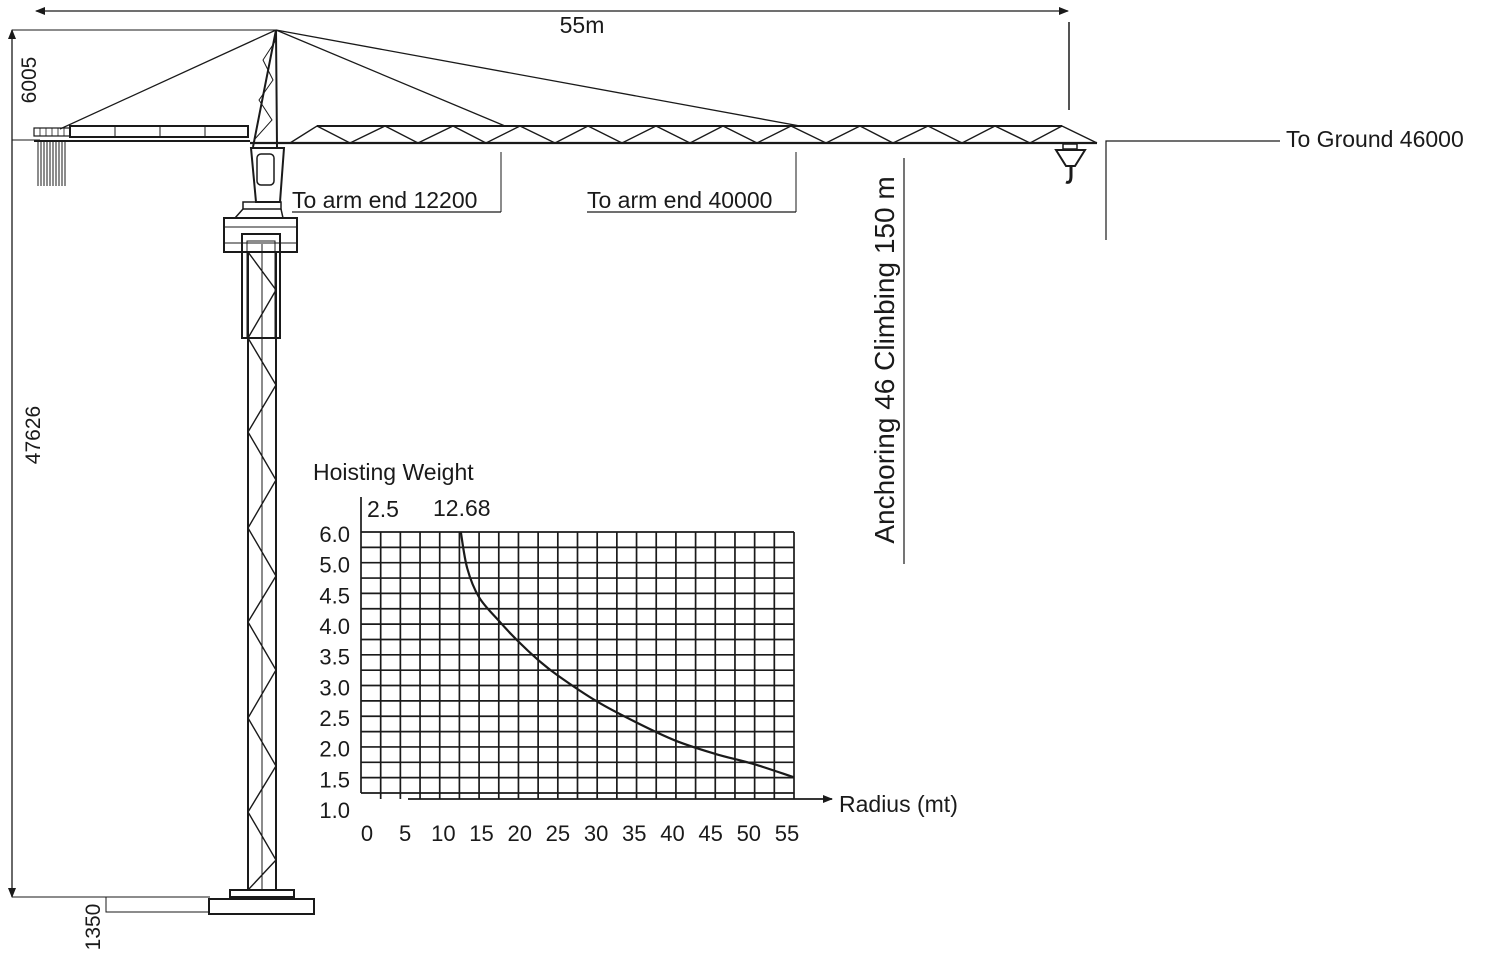 The image size is (1505, 953). What do you see at coordinates (334, 779) in the screenshot?
I see `y-tick-label: 1.5` at bounding box center [334, 779].